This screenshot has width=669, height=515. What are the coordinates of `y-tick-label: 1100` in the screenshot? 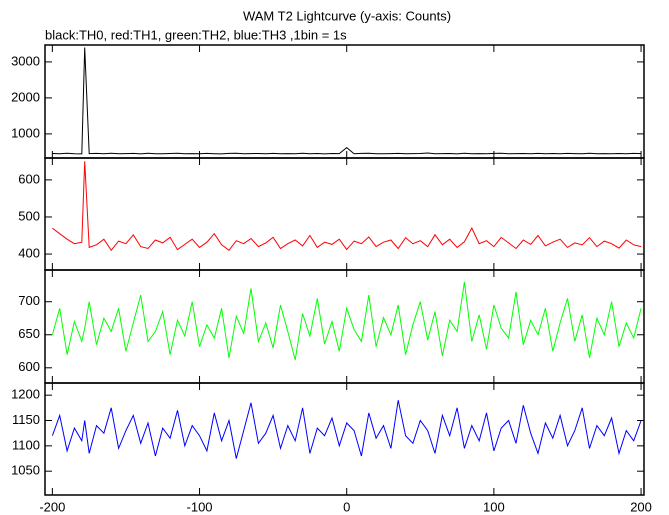 It's located at (26, 444).